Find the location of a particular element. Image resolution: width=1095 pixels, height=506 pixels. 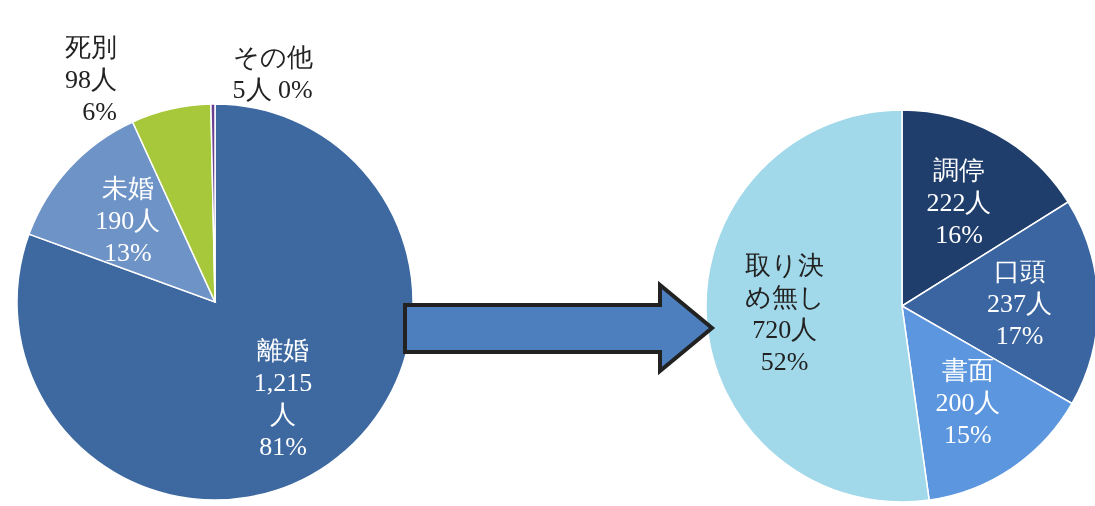

data-label: 720人 52% is located at coordinates (785, 346).